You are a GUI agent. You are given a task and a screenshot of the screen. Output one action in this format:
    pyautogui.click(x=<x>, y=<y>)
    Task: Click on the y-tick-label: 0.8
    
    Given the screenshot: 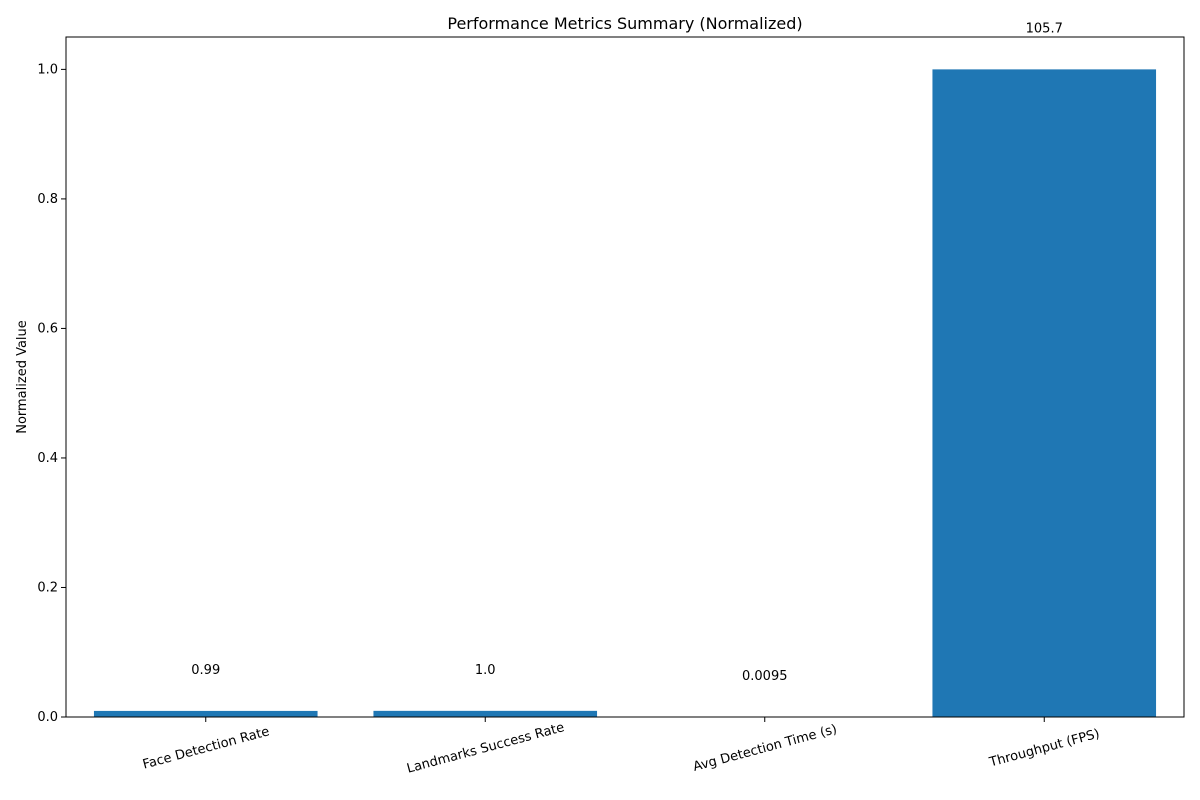 What is the action you would take?
    pyautogui.click(x=47, y=199)
    